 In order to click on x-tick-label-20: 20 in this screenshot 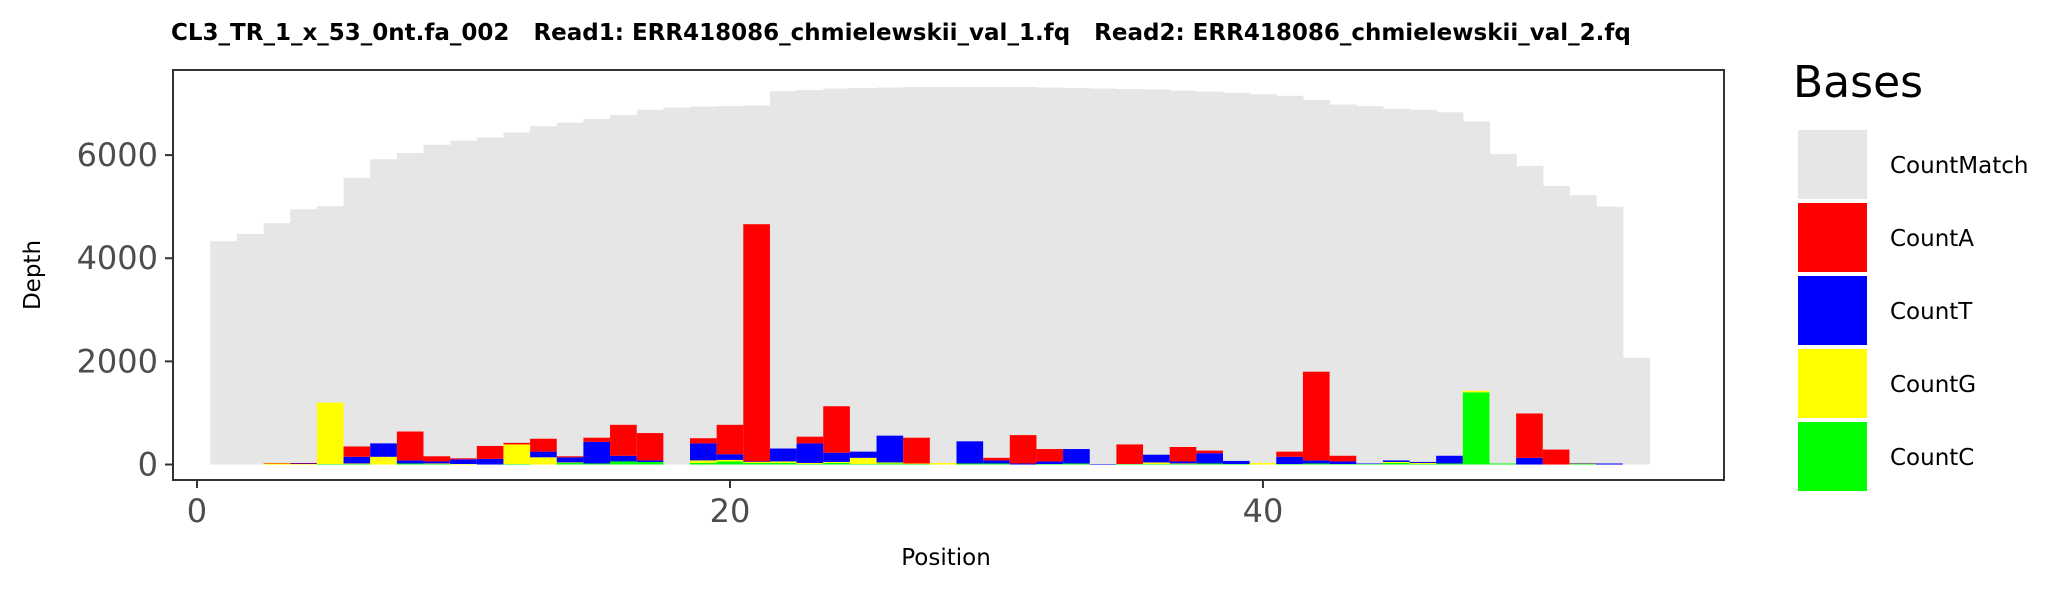, I will do `click(730, 511)`.